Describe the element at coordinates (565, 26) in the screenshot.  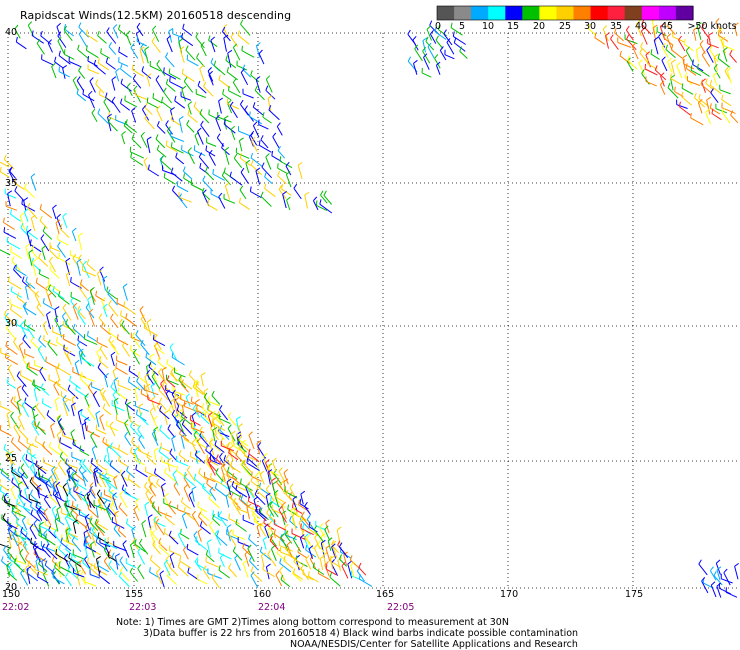
I see `colorbar-label: 25` at that location.